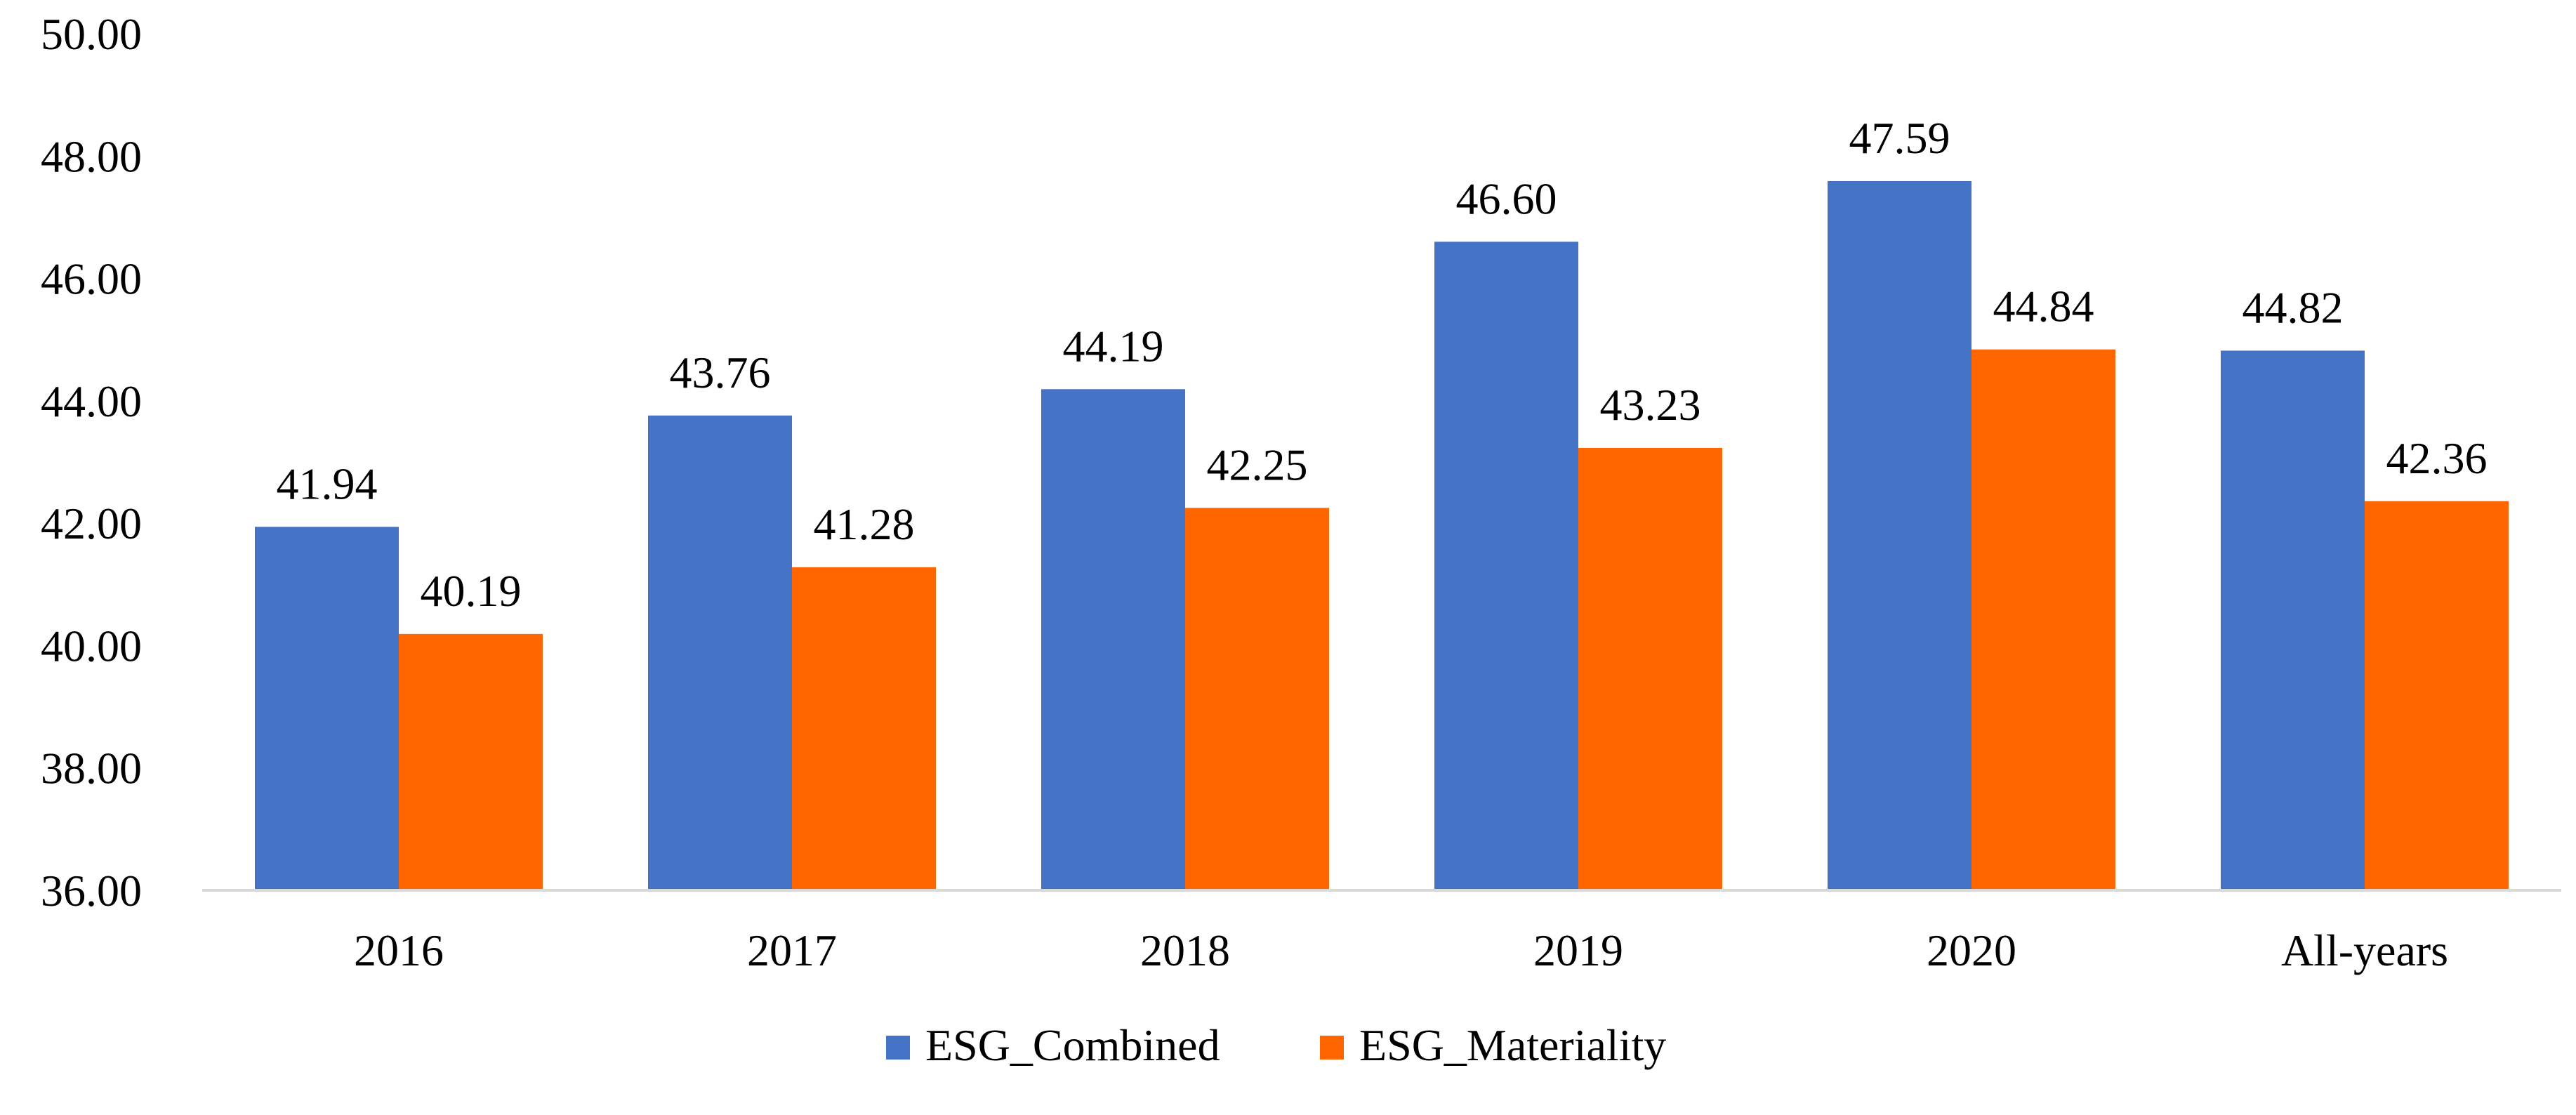 The width and height of the screenshot is (2576, 1115). What do you see at coordinates (1899, 535) in the screenshot?
I see `bar-esg-combined-2020` at bounding box center [1899, 535].